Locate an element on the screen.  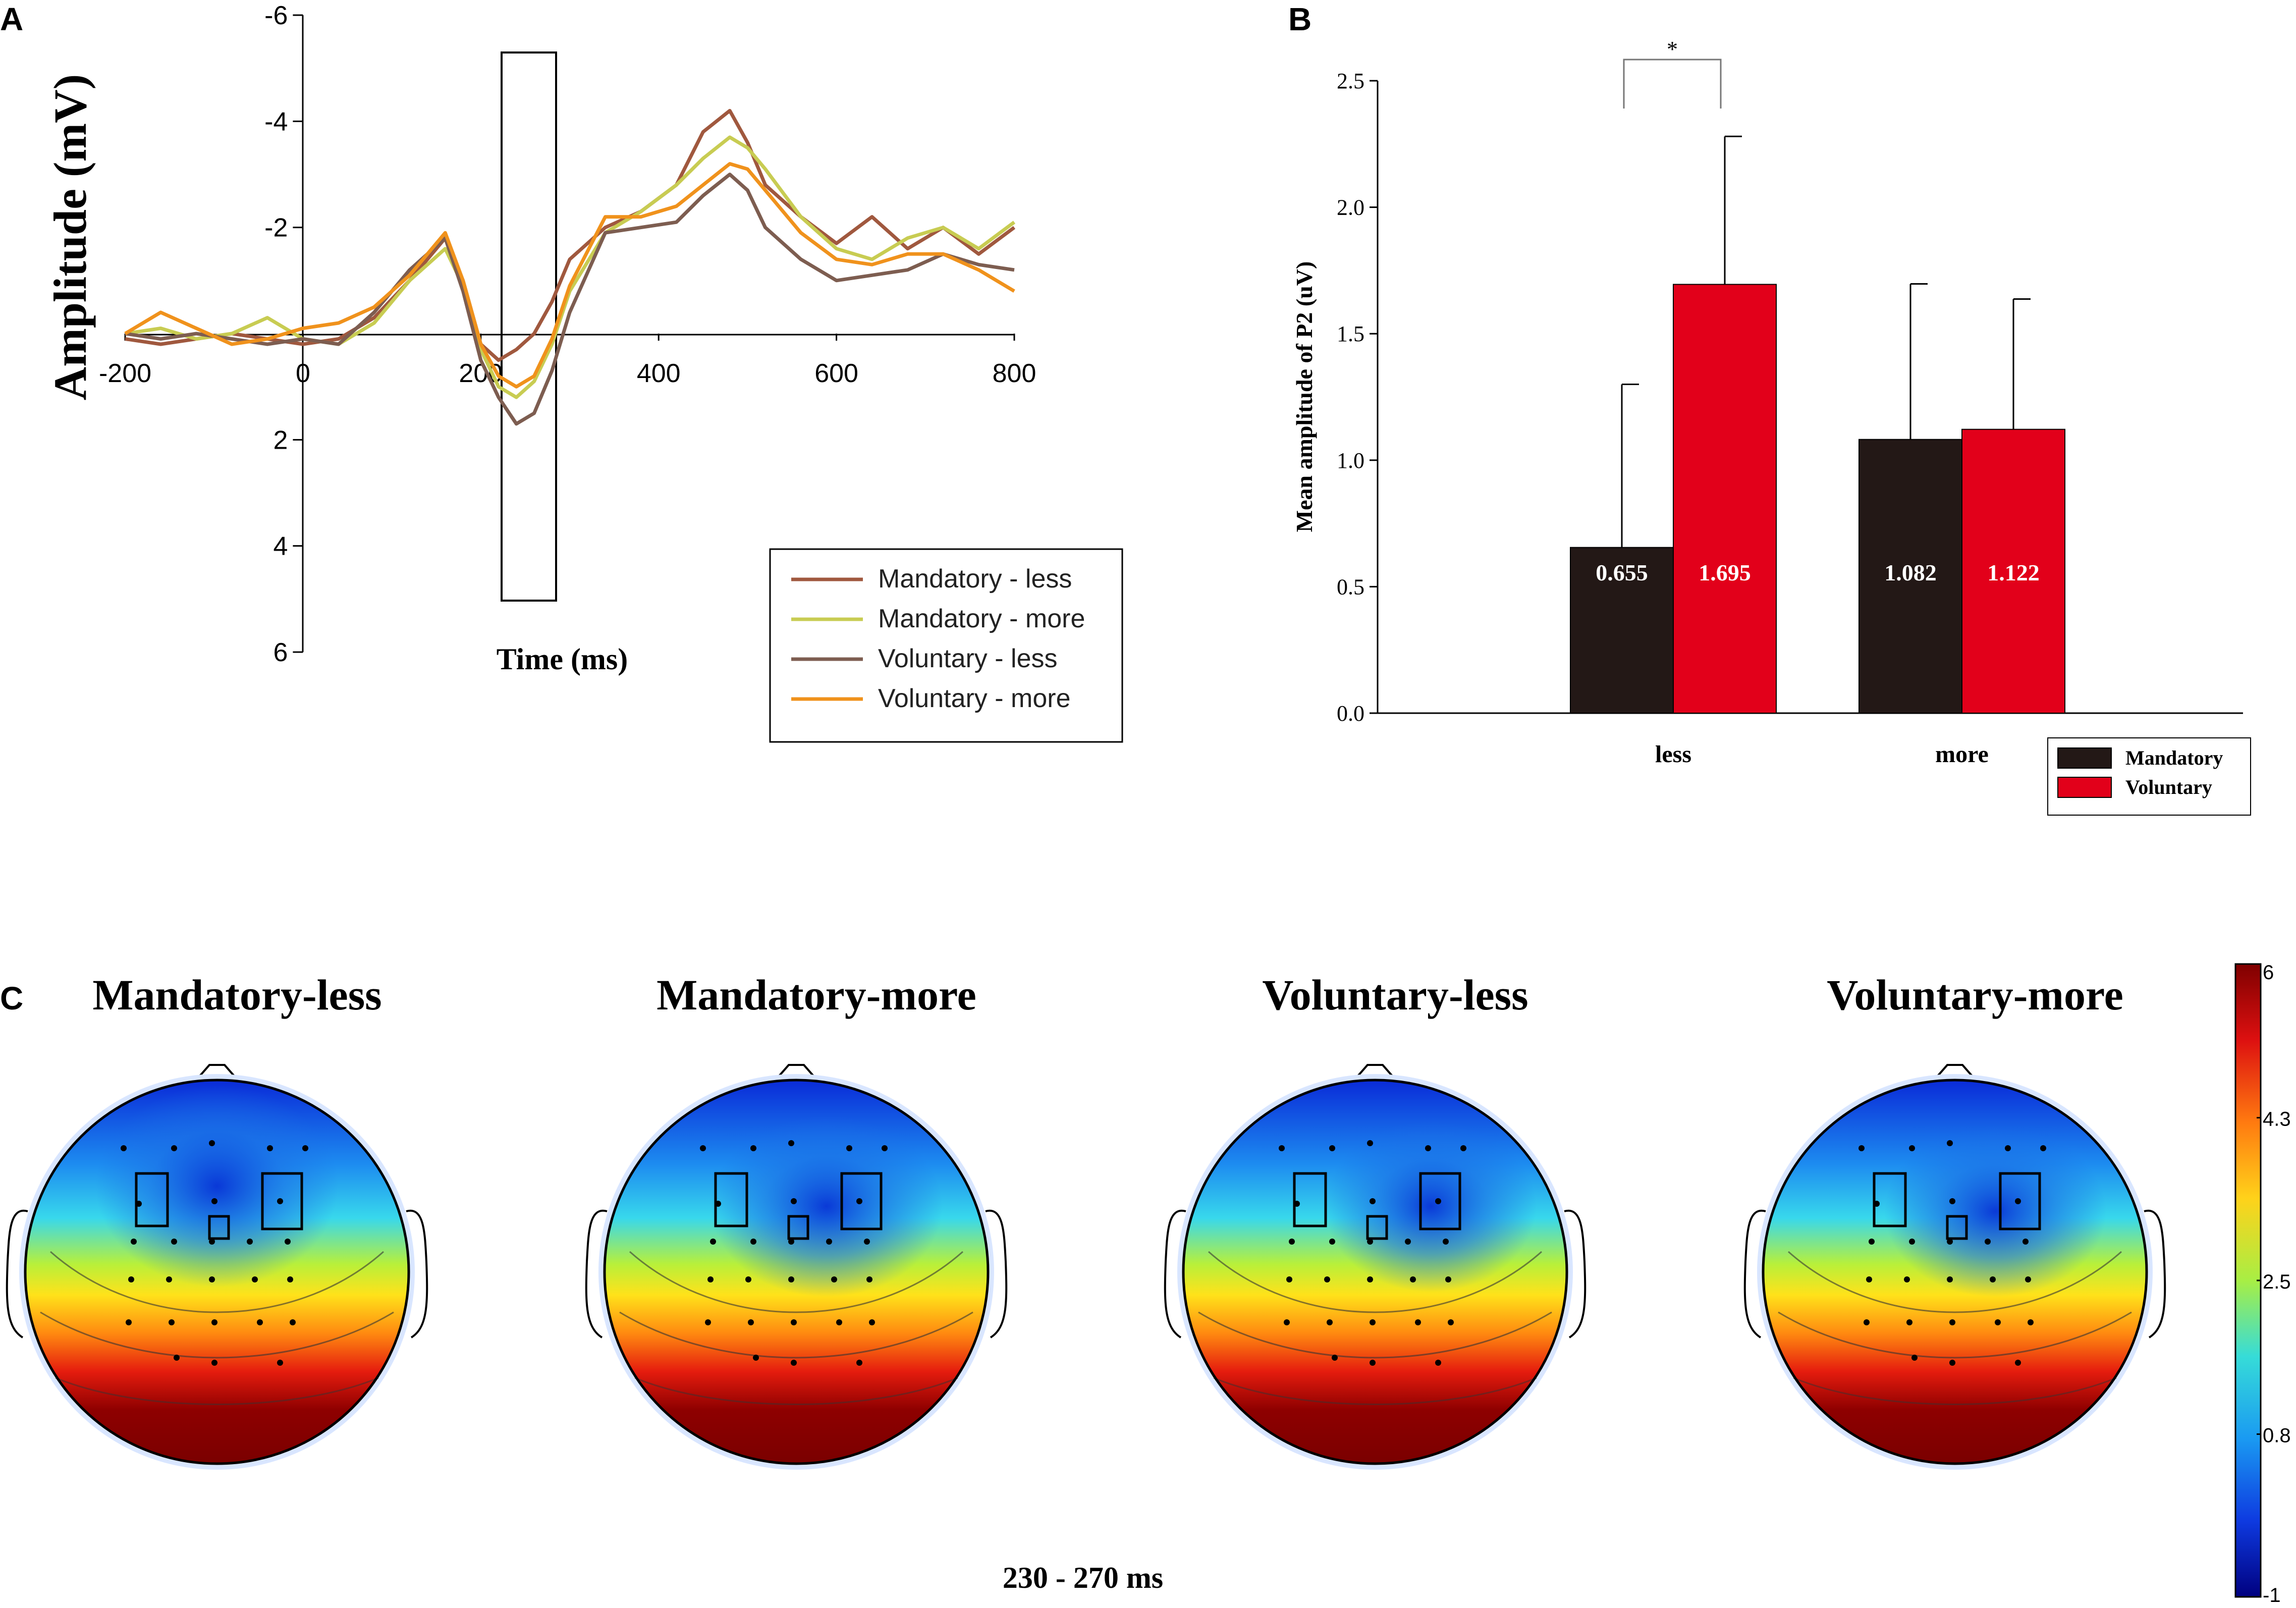
y-tick-label: -6 is located at coordinates (276, 15).